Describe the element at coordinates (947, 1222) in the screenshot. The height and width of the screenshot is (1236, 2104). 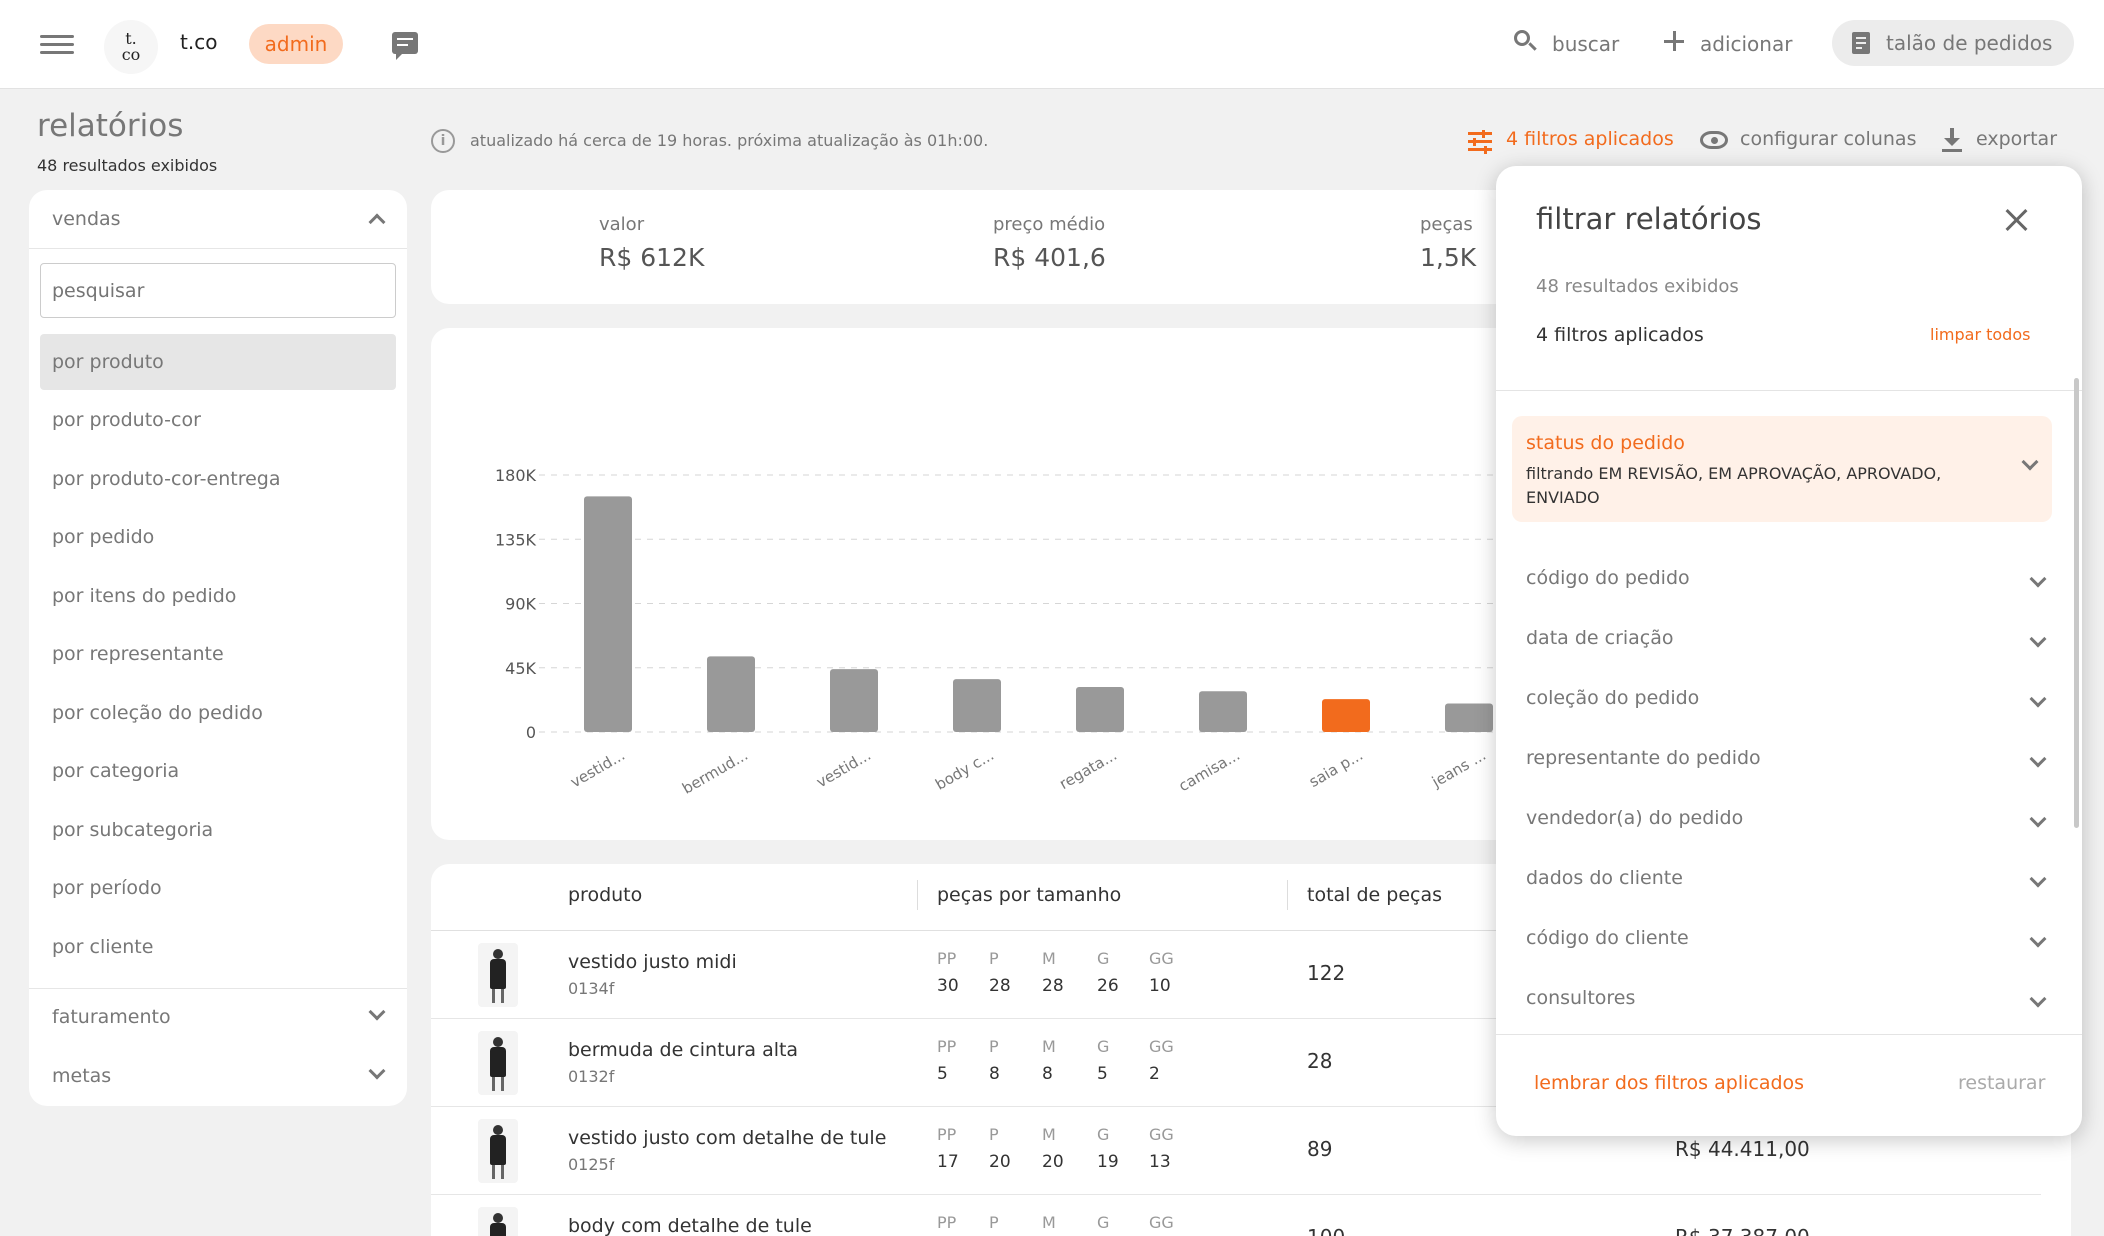
I see `size-label: PP` at that location.